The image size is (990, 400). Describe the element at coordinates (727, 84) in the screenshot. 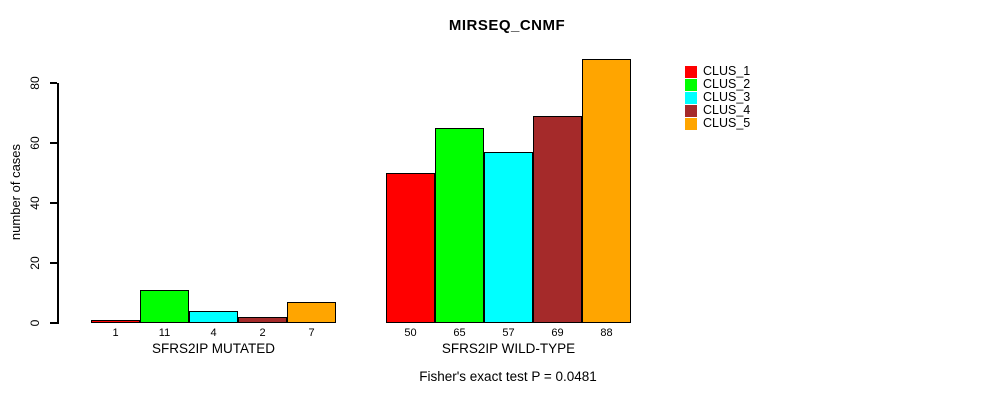

I see `legend-label: CLUS_2` at that location.